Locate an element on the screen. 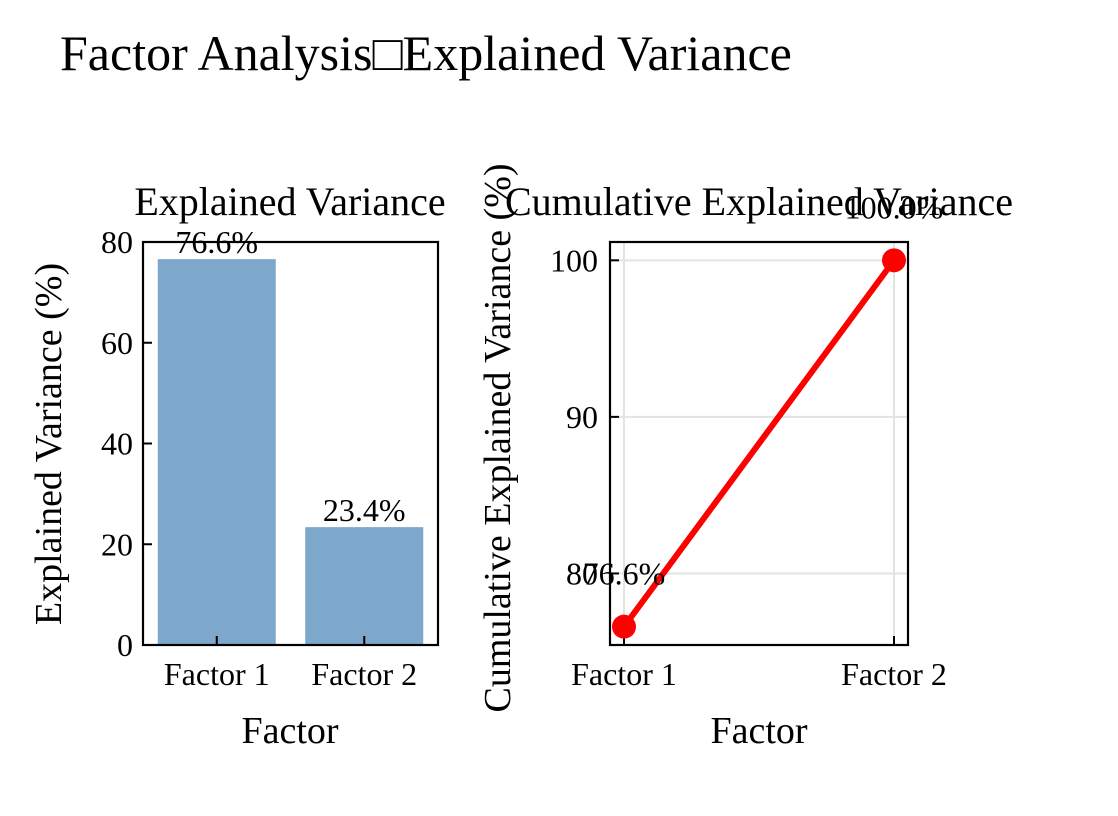 The height and width of the screenshot is (816, 1118). line-chart-frame is located at coordinates (759, 443).